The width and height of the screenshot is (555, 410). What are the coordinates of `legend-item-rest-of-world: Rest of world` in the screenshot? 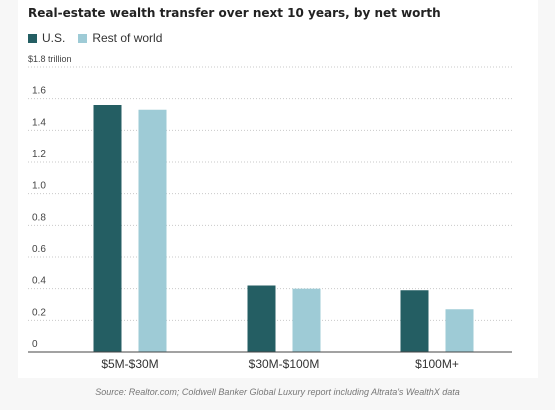 It's located at (120, 38).